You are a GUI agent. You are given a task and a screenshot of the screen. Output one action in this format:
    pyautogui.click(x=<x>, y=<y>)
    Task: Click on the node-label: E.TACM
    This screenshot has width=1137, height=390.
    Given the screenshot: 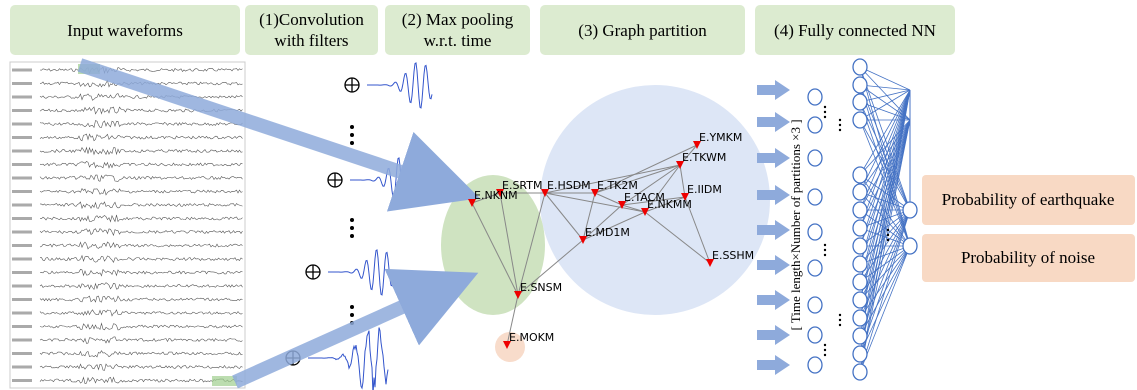 What is the action you would take?
    pyautogui.click(x=644, y=197)
    